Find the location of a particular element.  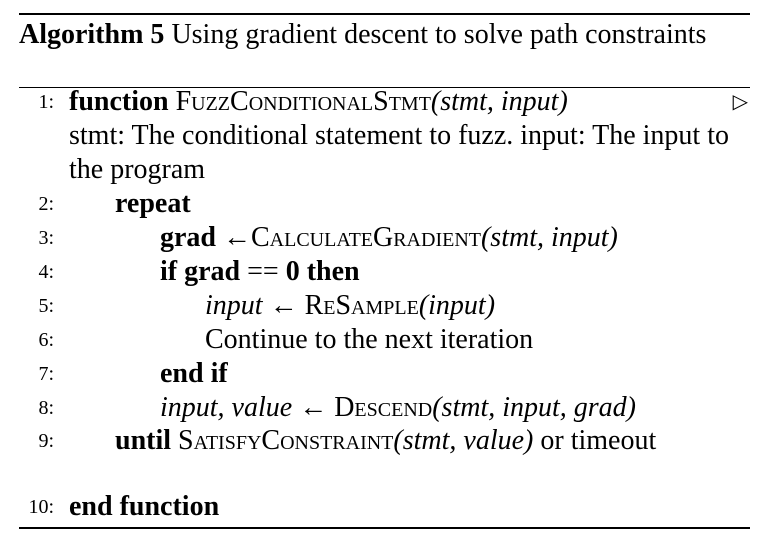

comment-triangle-icon: ▷ is located at coordinates (740, 102).